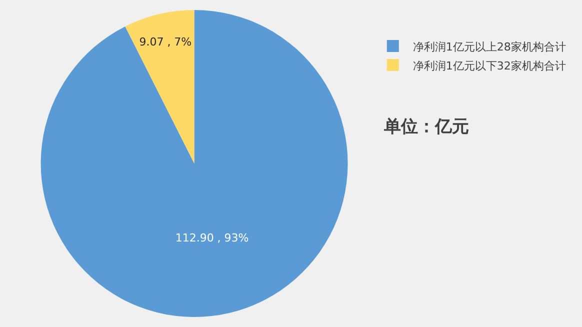  What do you see at coordinates (489, 65) in the screenshot?
I see `legend-label: 净利润1亿元以下32家机构合计` at bounding box center [489, 65].